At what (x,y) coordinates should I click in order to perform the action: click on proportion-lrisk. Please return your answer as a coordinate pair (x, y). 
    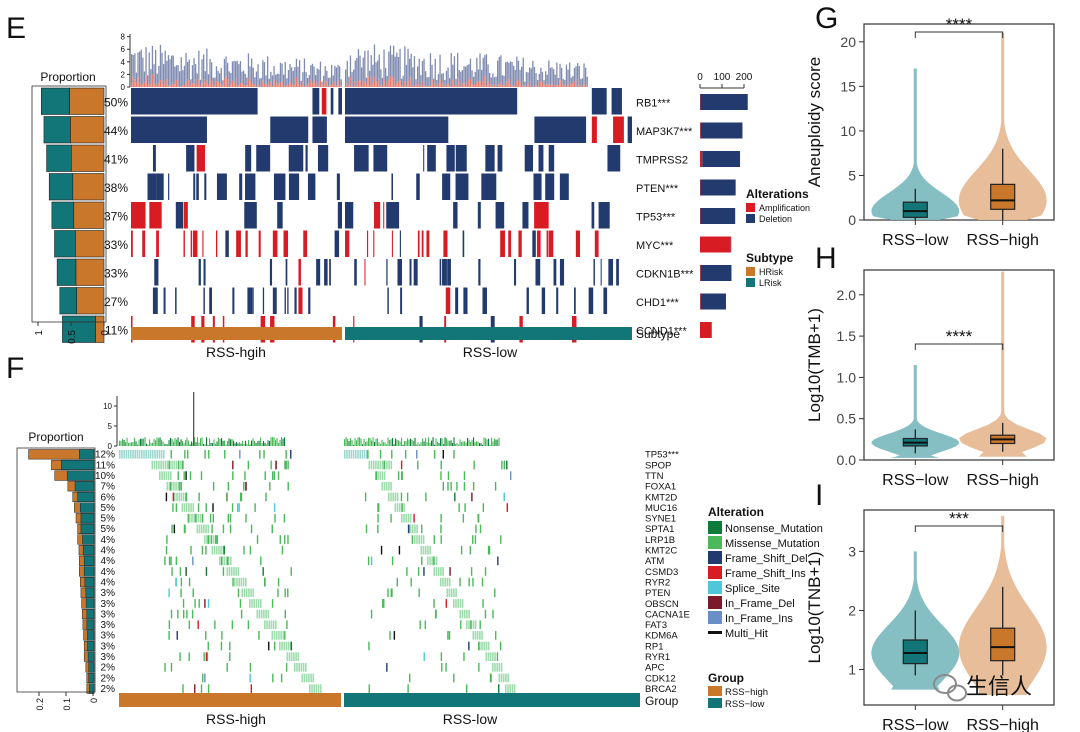
    Looking at the image, I should click on (59, 158).